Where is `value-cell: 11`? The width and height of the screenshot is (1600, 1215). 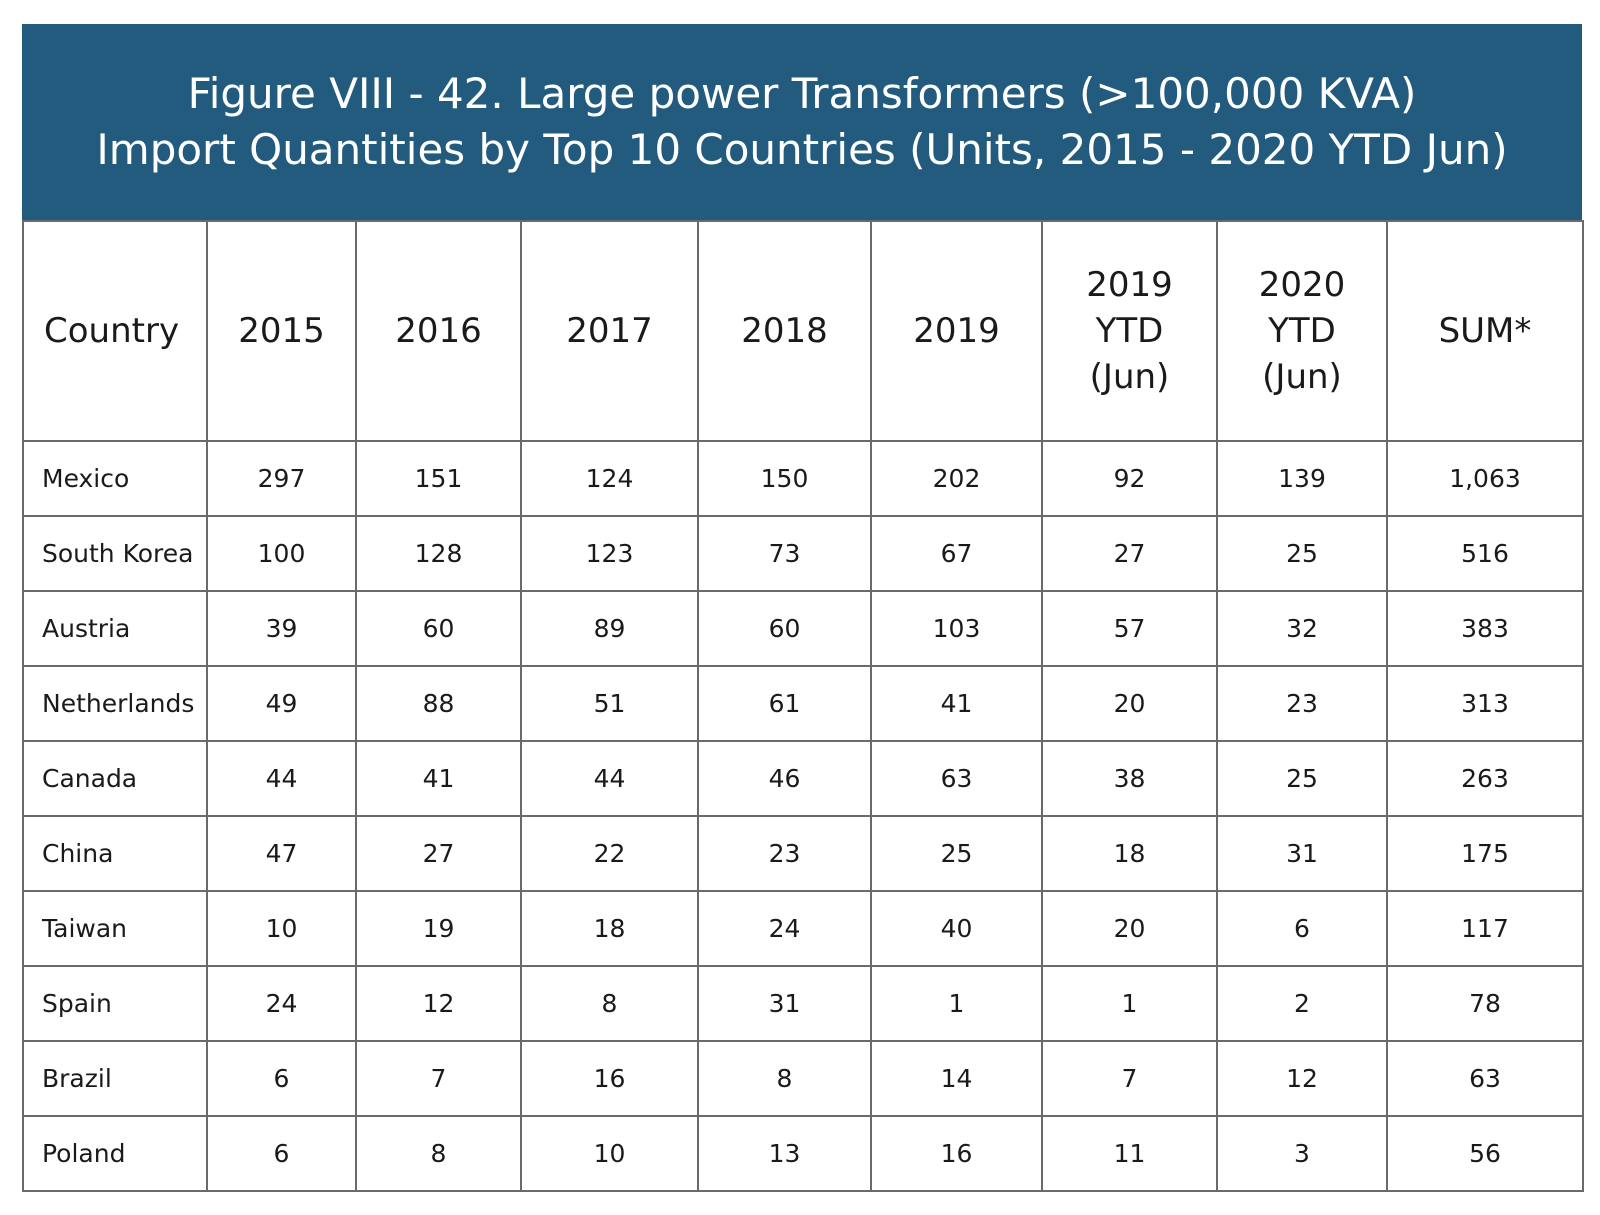
value-cell: 11 is located at coordinates (1129, 1153).